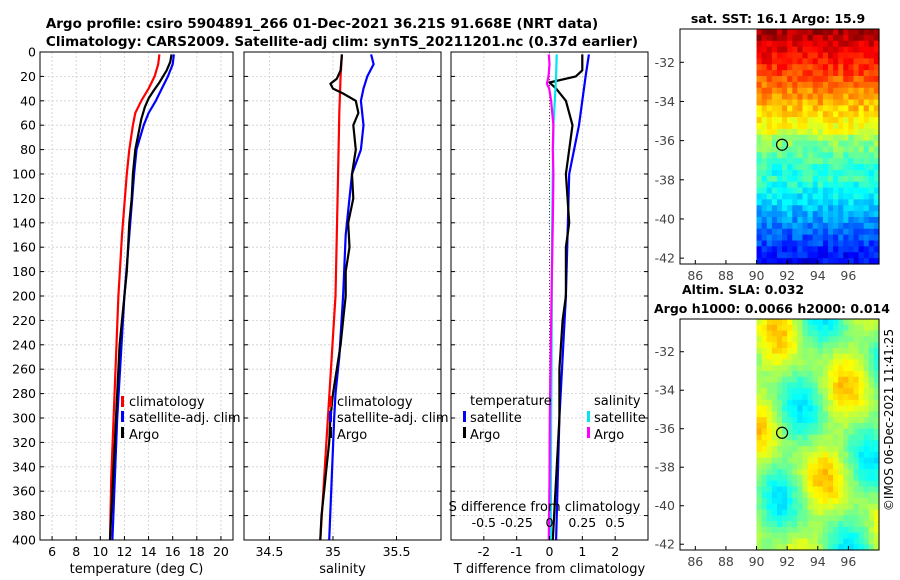 The image size is (900, 580). What do you see at coordinates (588, 432) in the screenshot?
I see `legend-swatch-s-argo` at bounding box center [588, 432].